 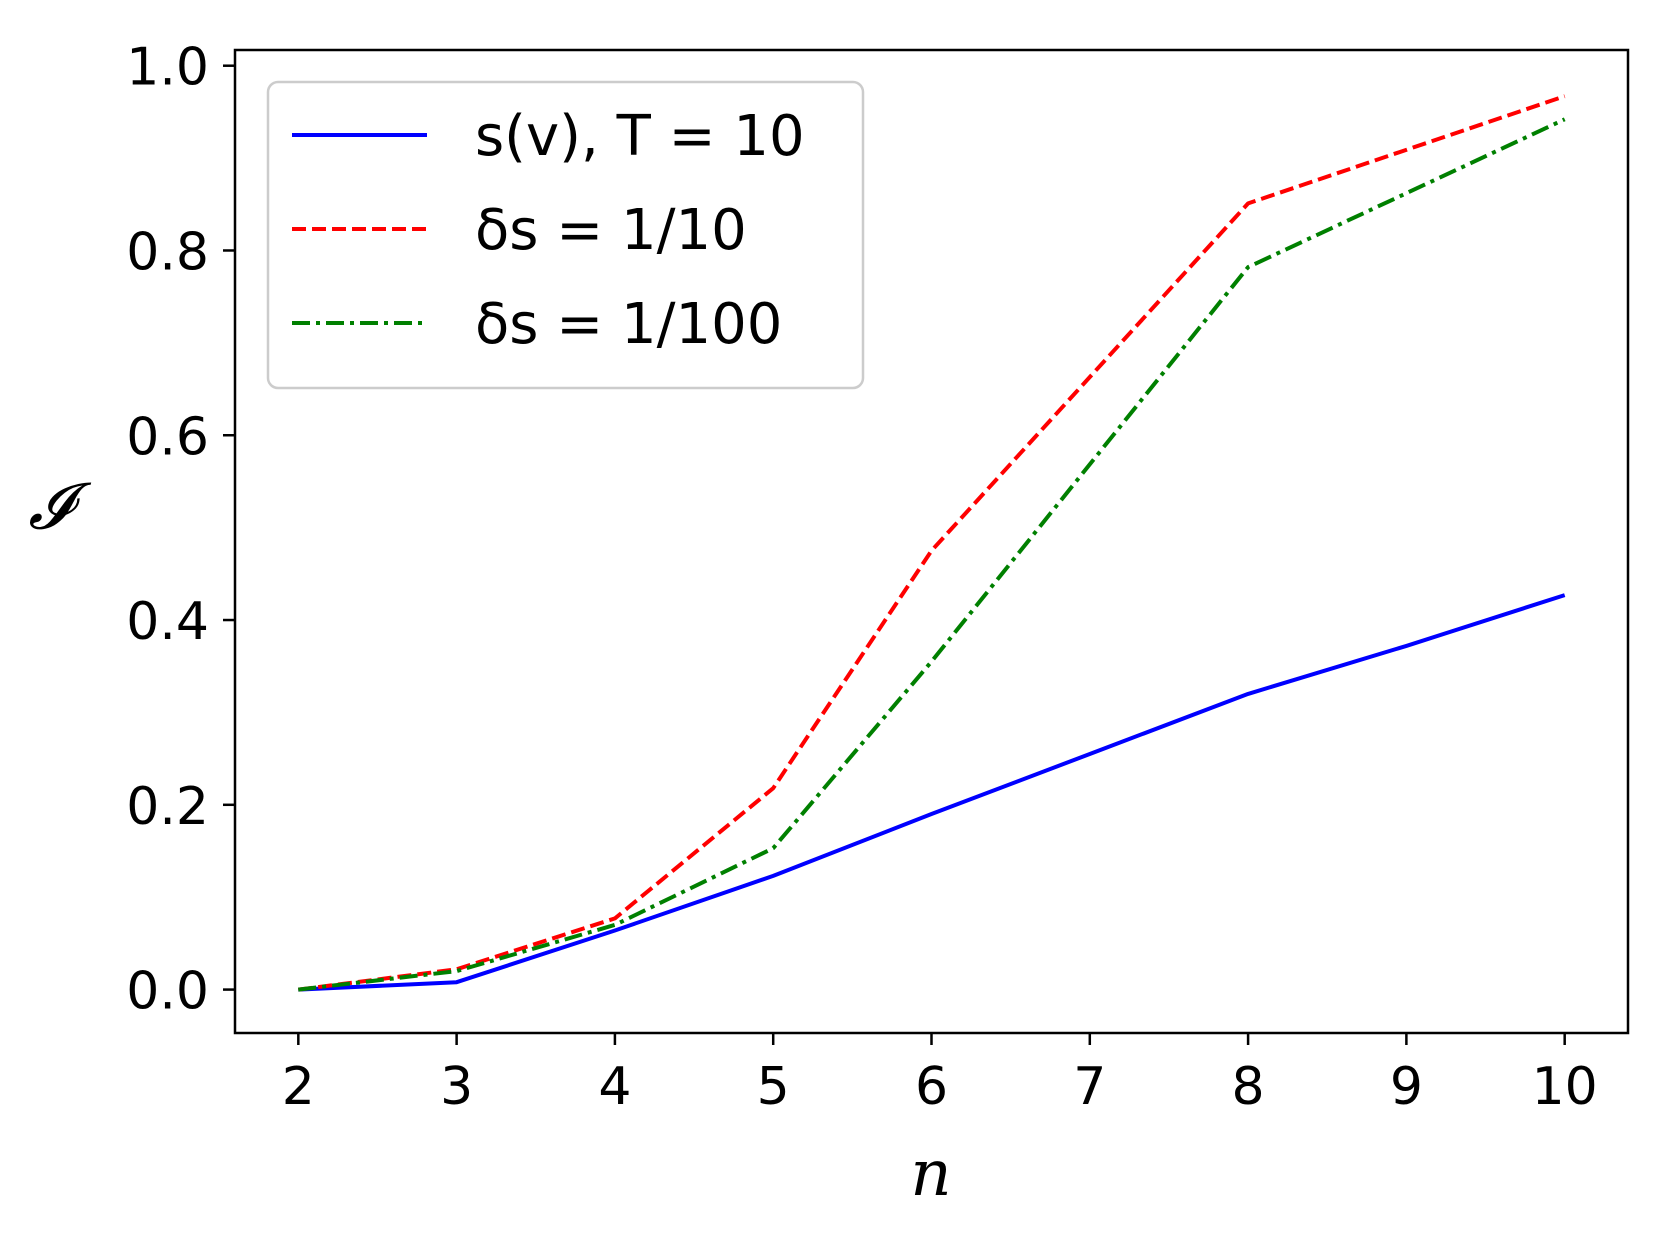 What do you see at coordinates (1565, 1087) in the screenshot?
I see `x-tick-label: 10` at bounding box center [1565, 1087].